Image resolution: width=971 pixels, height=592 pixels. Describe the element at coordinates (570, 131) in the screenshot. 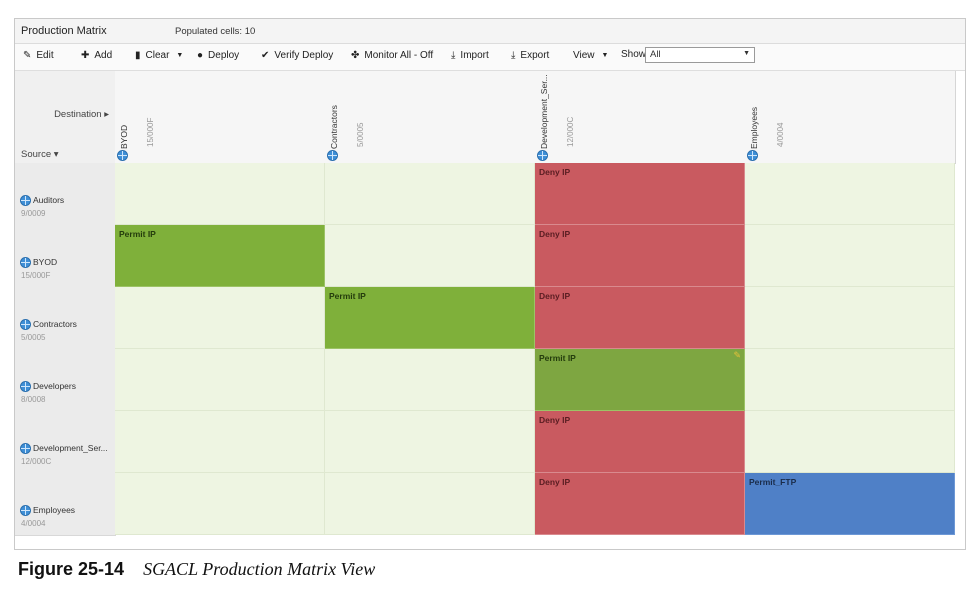

I see `column-tag: 12/000C` at that location.